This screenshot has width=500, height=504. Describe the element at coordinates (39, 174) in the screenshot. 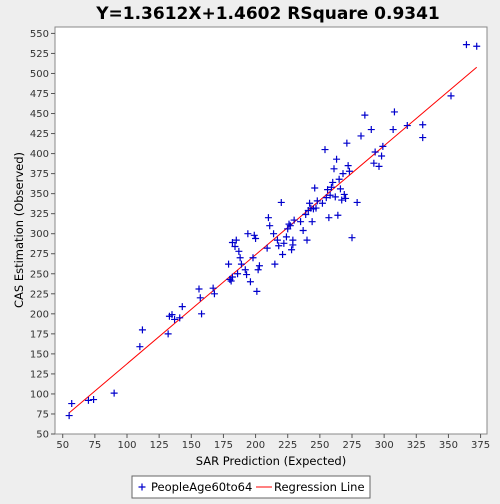

I see `y-tick-label: 375` at that location.